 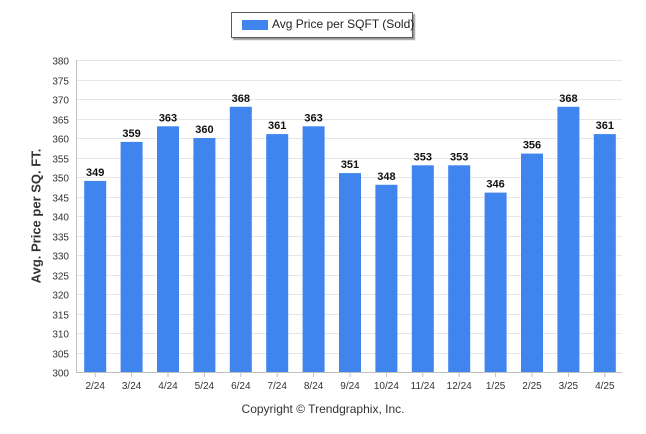 What do you see at coordinates (95, 386) in the screenshot?
I see `x-tick-label: 2/24` at bounding box center [95, 386].